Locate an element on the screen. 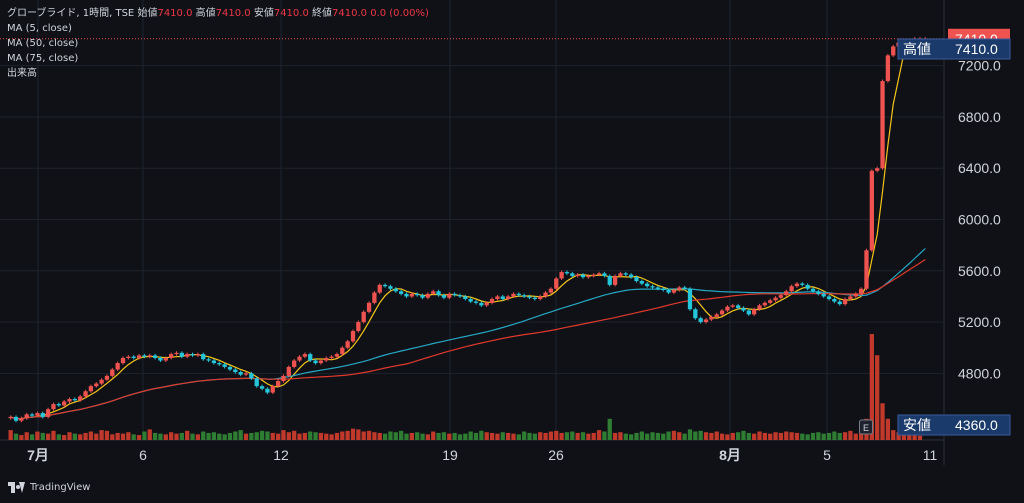 This screenshot has height=503, width=1024. tradingview-logo-icon is located at coordinates (17, 487).